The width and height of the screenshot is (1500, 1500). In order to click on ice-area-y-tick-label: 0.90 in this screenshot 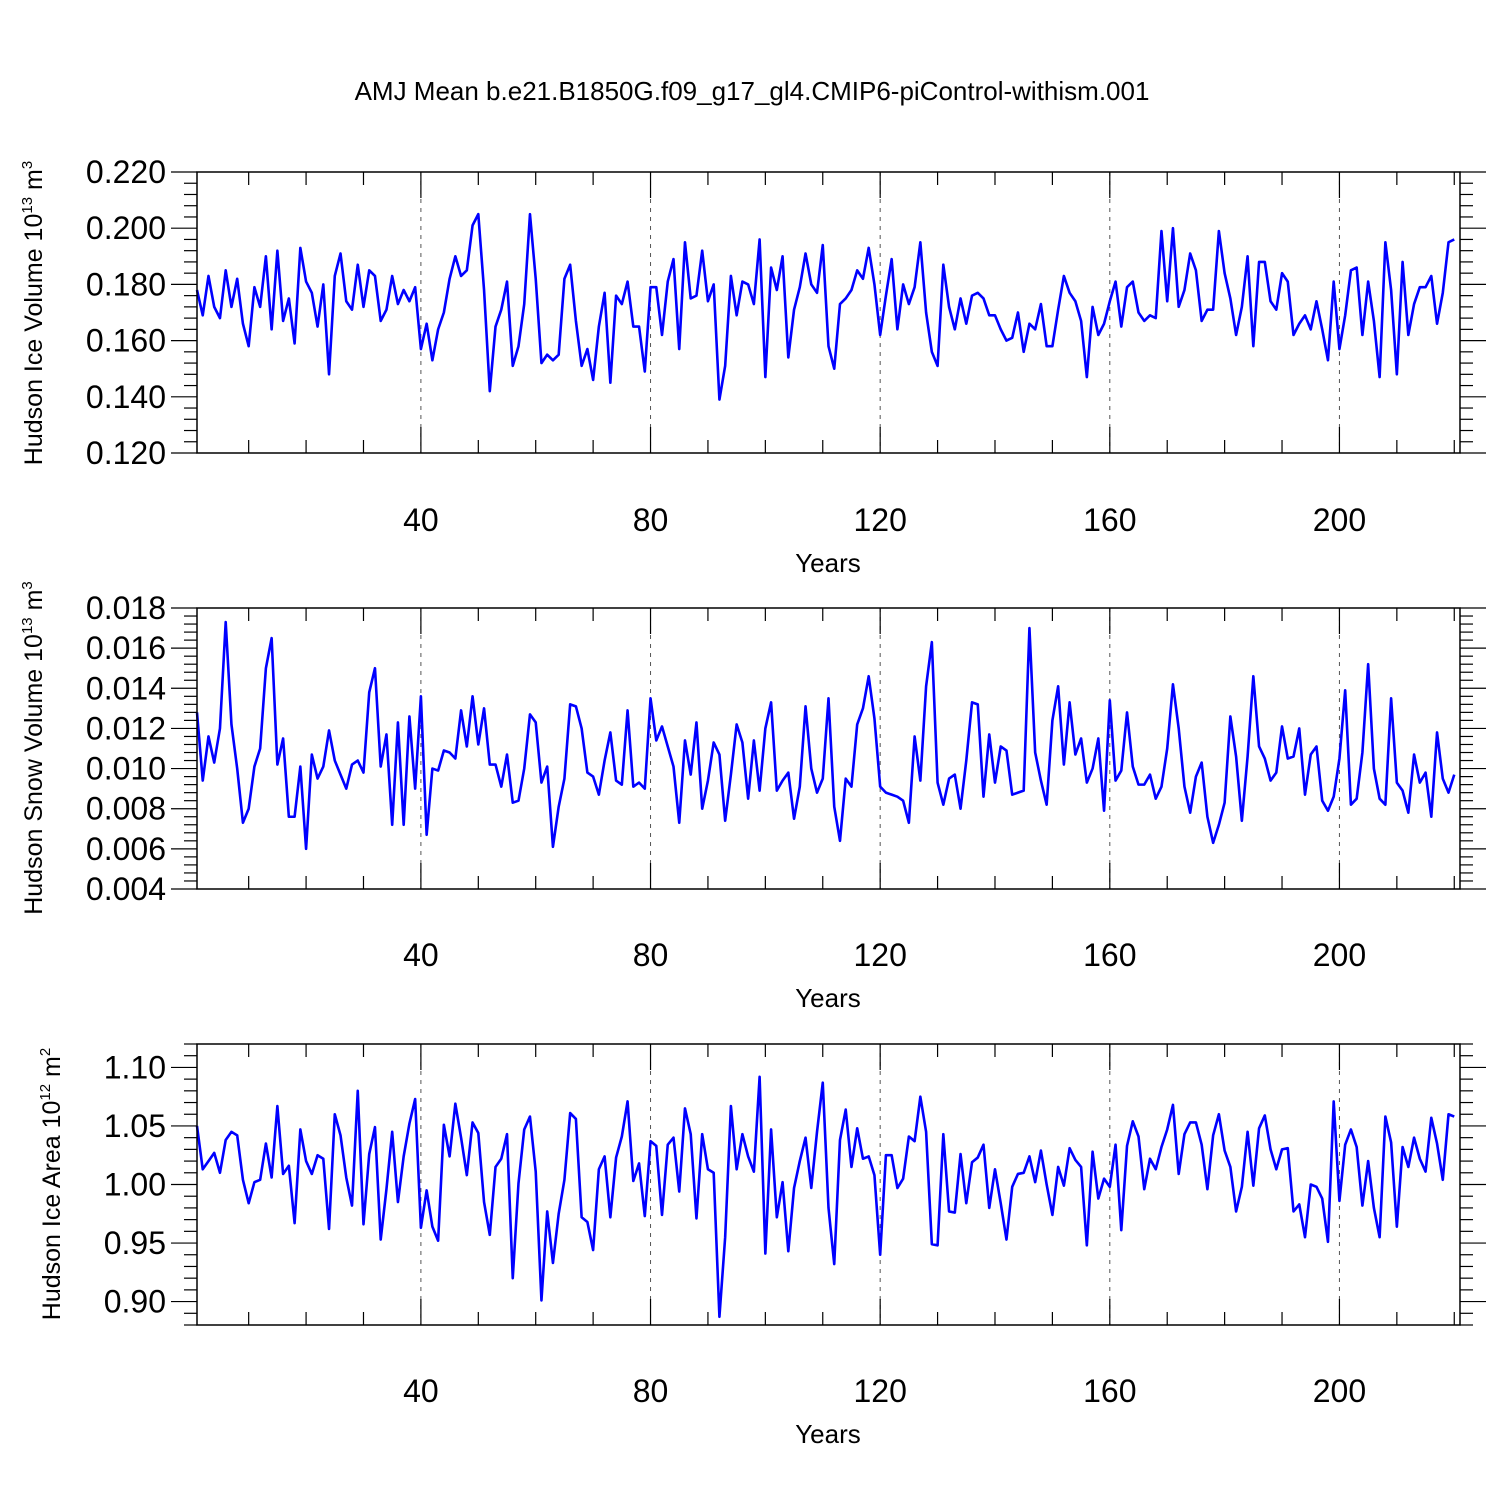, I will do `click(135, 1302)`.